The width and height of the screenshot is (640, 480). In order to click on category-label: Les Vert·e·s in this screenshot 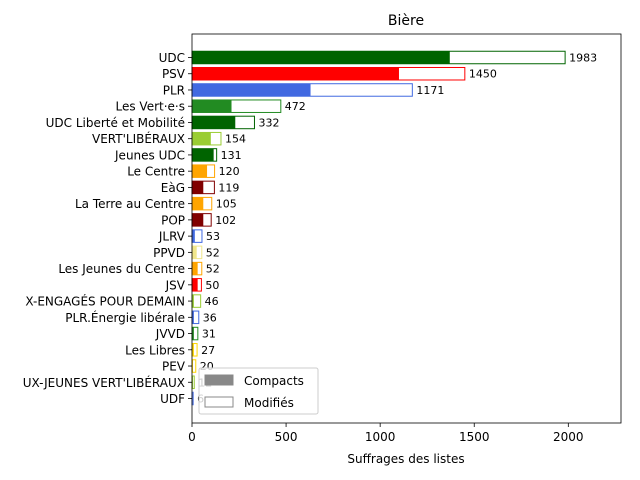, I will do `click(151, 107)`.